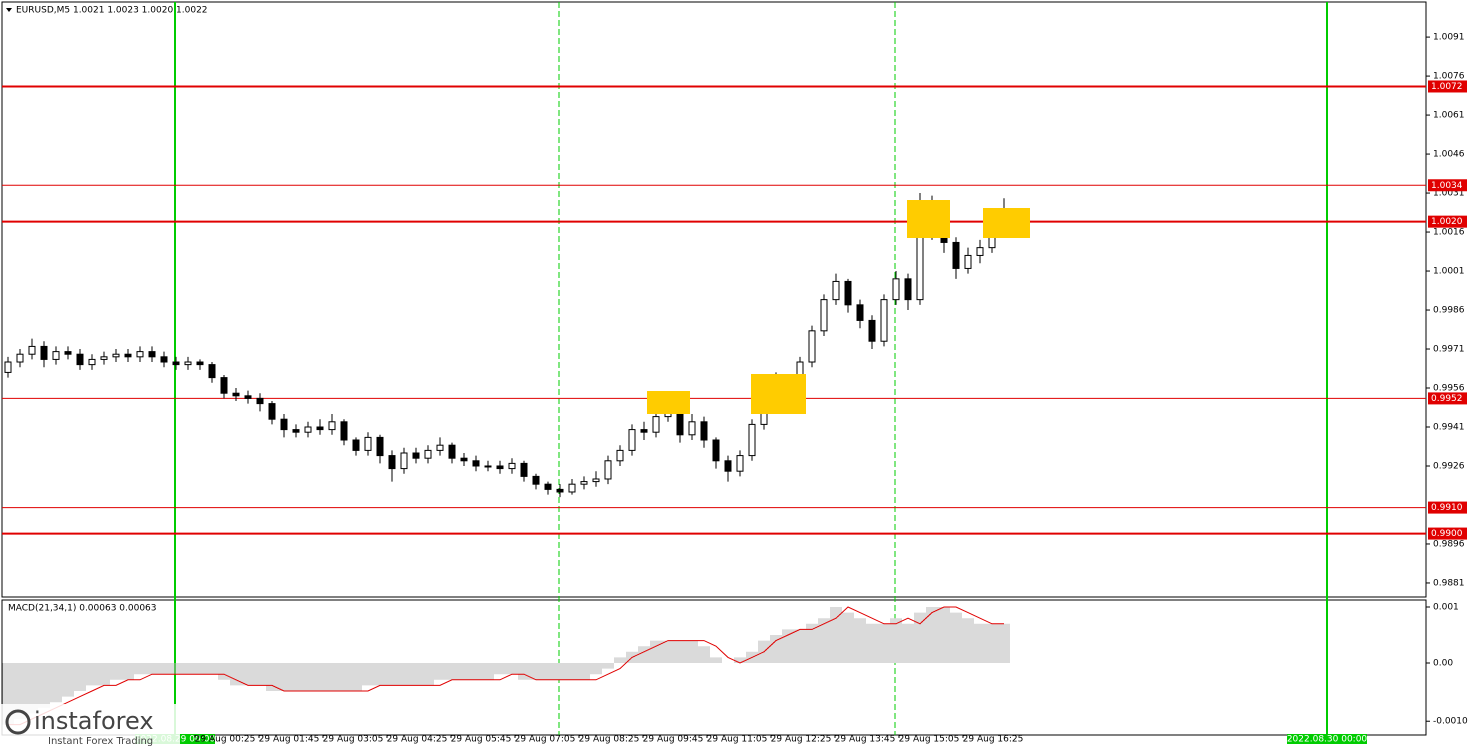 The height and width of the screenshot is (750, 1468). What do you see at coordinates (353, 740) in the screenshot?
I see `x-tick-label: 29 Aug 03:05` at bounding box center [353, 740].